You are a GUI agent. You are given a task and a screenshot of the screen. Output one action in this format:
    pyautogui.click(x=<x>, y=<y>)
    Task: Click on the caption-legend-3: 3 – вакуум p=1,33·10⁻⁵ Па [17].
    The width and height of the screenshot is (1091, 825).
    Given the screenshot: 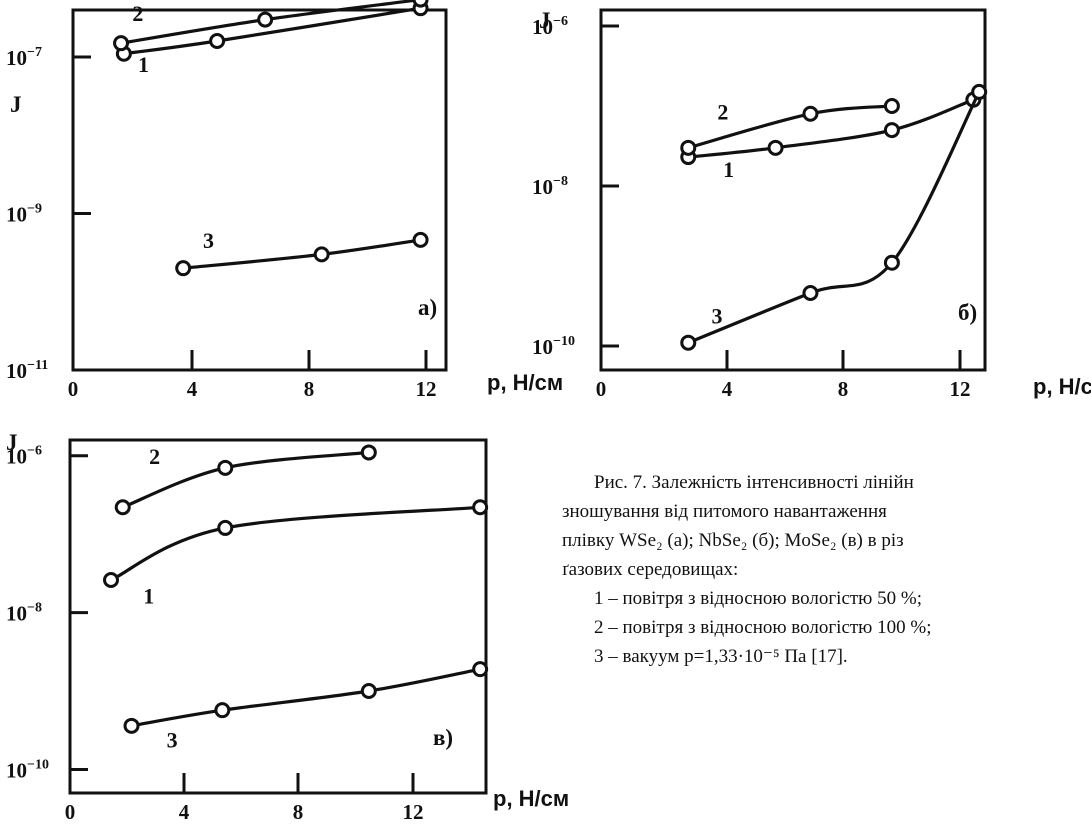 What is the action you would take?
    pyautogui.click(x=721, y=656)
    